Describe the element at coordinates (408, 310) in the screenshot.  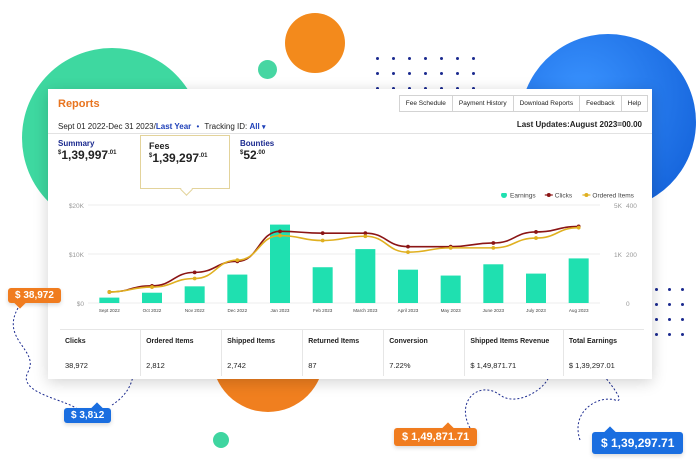
I see `x-tick-label: April 2023` at that location.